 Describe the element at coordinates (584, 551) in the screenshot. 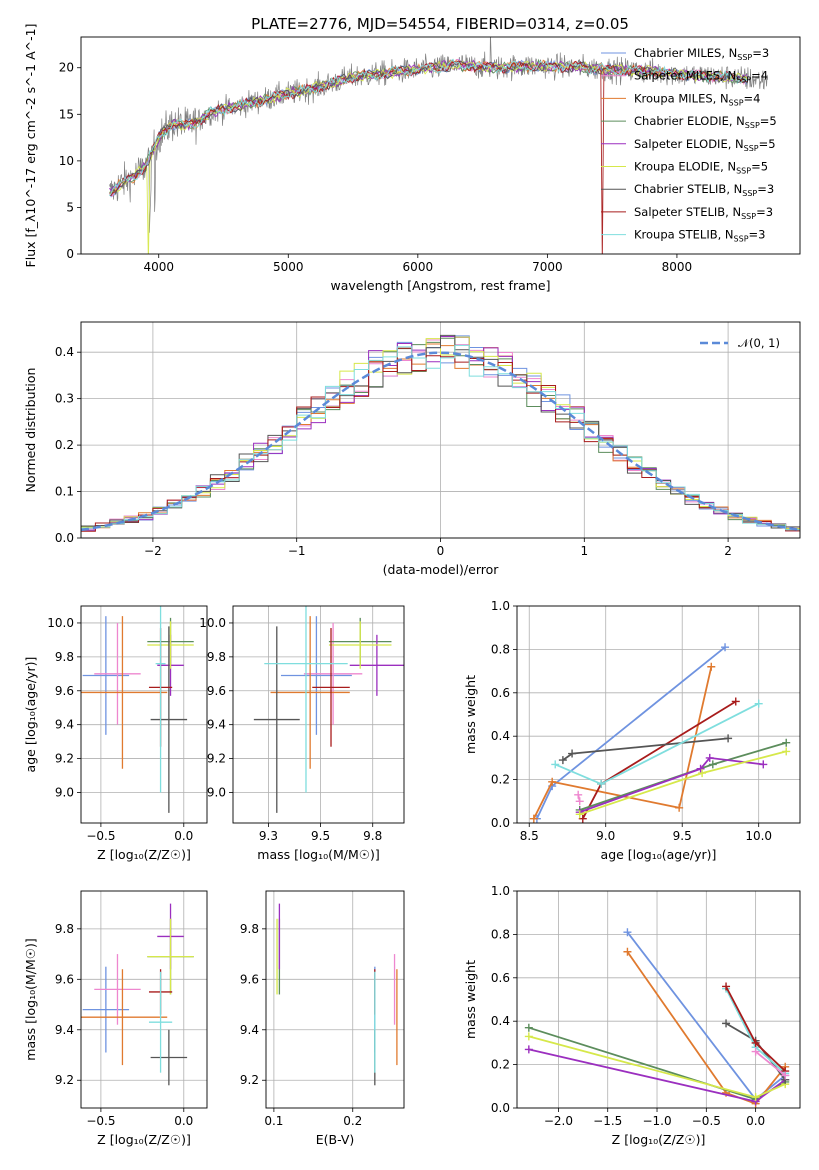

I see `x-tick-label: 1` at that location.